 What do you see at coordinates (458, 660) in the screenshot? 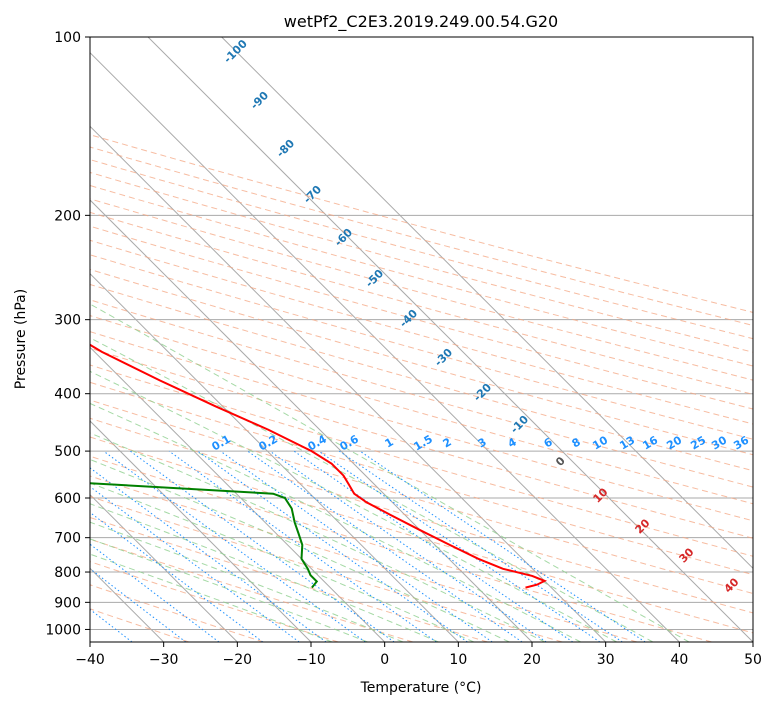
I see `x-tick-label: 10` at bounding box center [458, 660].